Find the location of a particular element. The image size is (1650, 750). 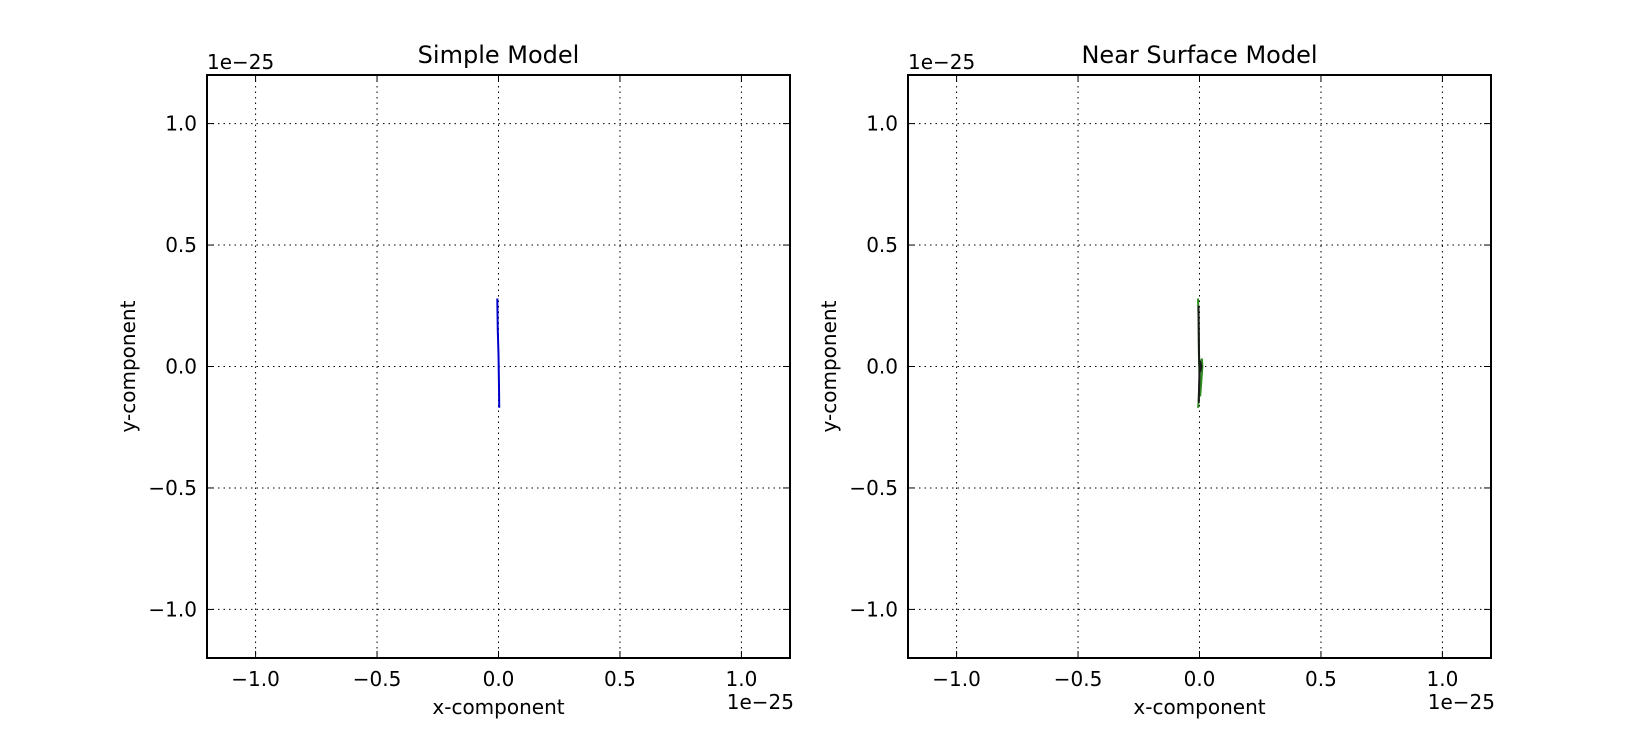

chart-title: Simple Model is located at coordinates (499, 55).